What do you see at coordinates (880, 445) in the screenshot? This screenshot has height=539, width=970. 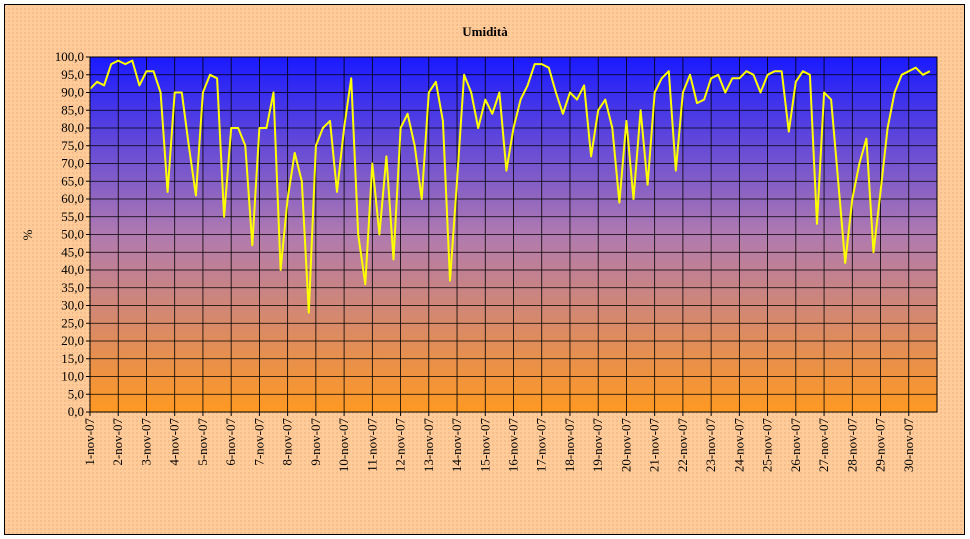 I see `x-tick-label: 29-nov-07` at bounding box center [880, 445].